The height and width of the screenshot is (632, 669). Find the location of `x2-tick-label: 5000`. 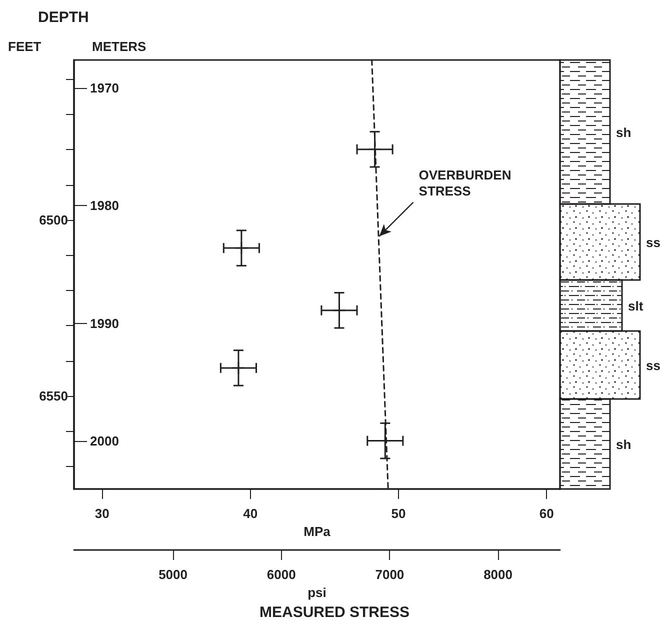

x2-tick-label: 5000 is located at coordinates (173, 574).